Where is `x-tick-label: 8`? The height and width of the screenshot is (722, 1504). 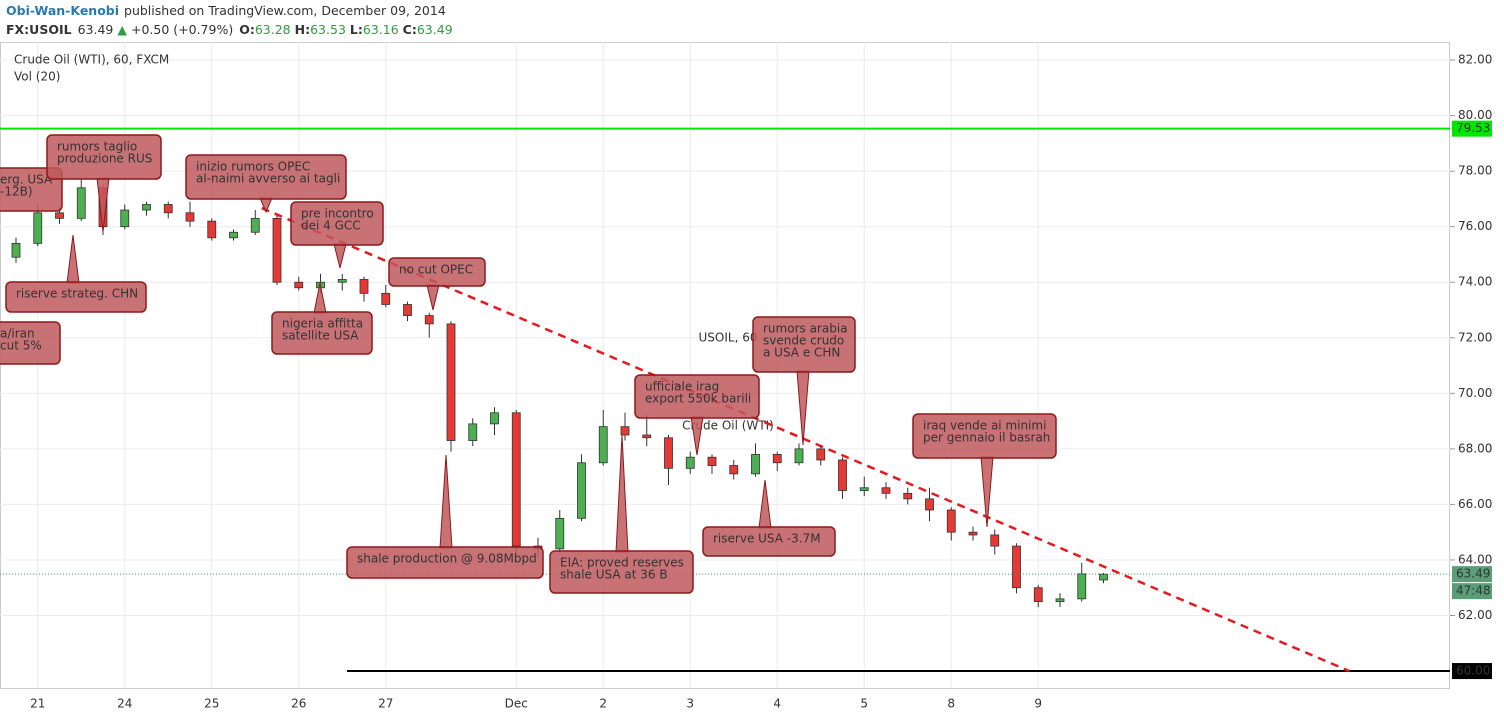 x-tick-label: 8 is located at coordinates (951, 704).